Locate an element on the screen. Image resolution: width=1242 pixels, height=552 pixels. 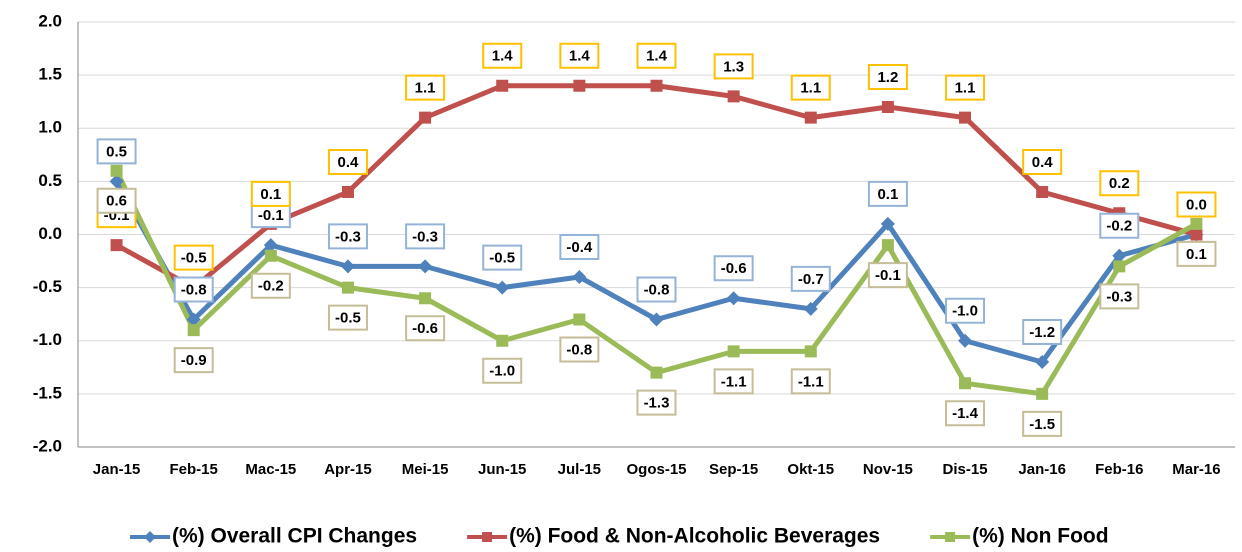
y-tick-label: 1.5 is located at coordinates (50, 74).